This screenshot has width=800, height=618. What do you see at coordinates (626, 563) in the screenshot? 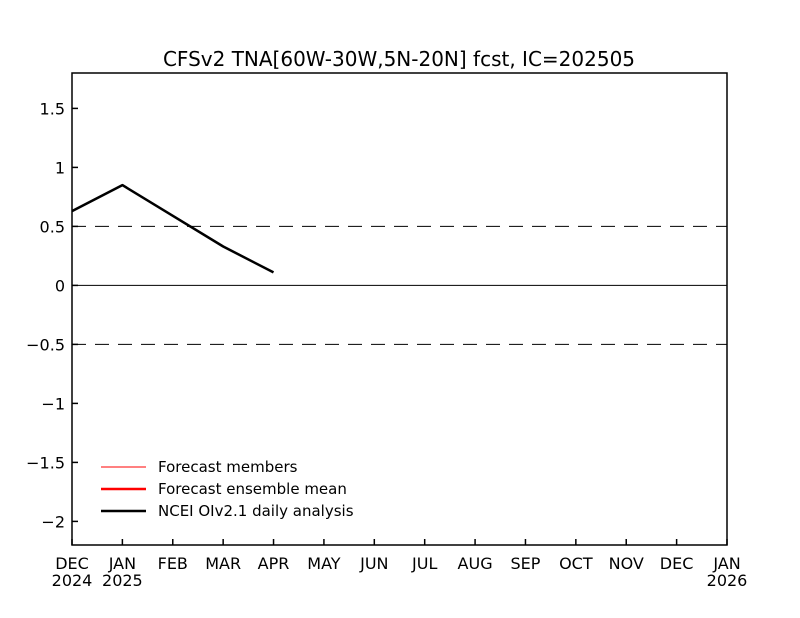
I see `x-tick-label: NOV` at bounding box center [626, 563].